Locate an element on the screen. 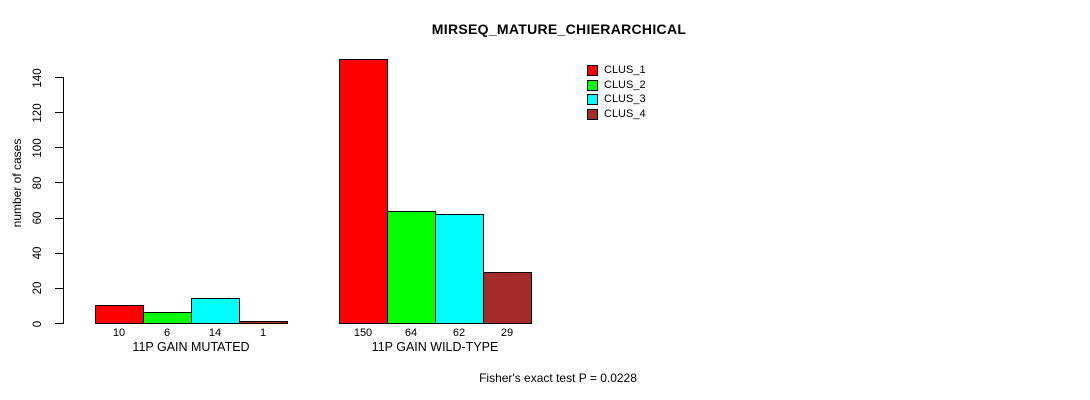 This screenshot has width=1090, height=400. y-axis-tick-label: 40 is located at coordinates (38, 253).